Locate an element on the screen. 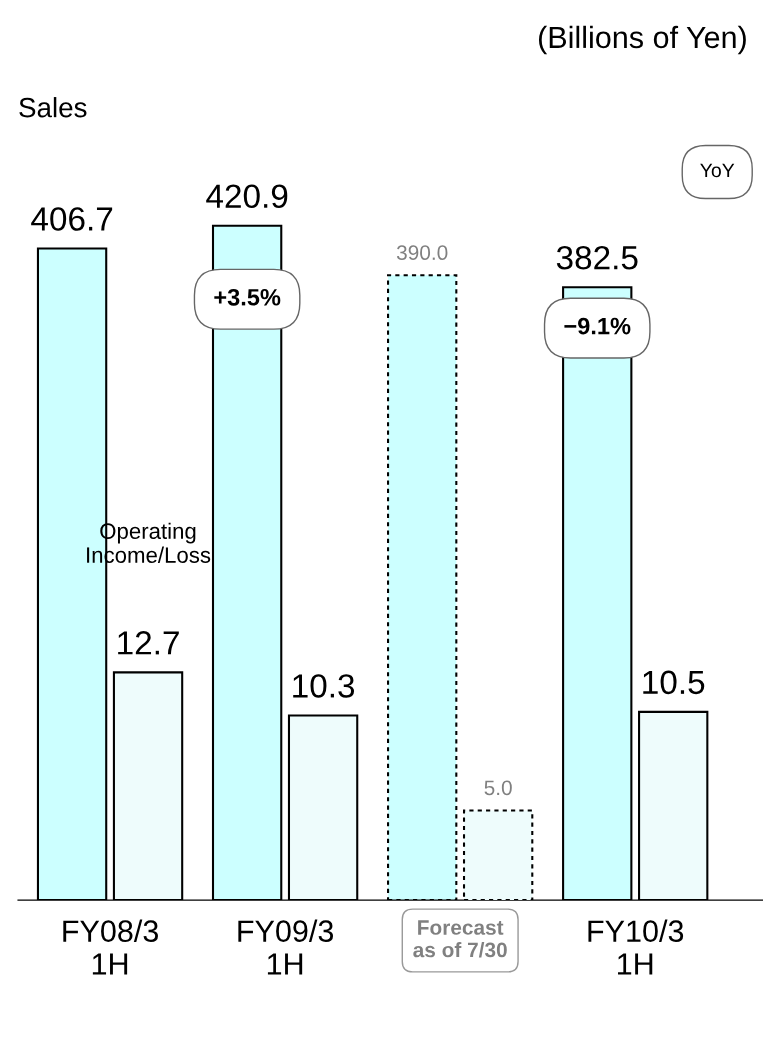  annotation: YoY is located at coordinates (717, 170).